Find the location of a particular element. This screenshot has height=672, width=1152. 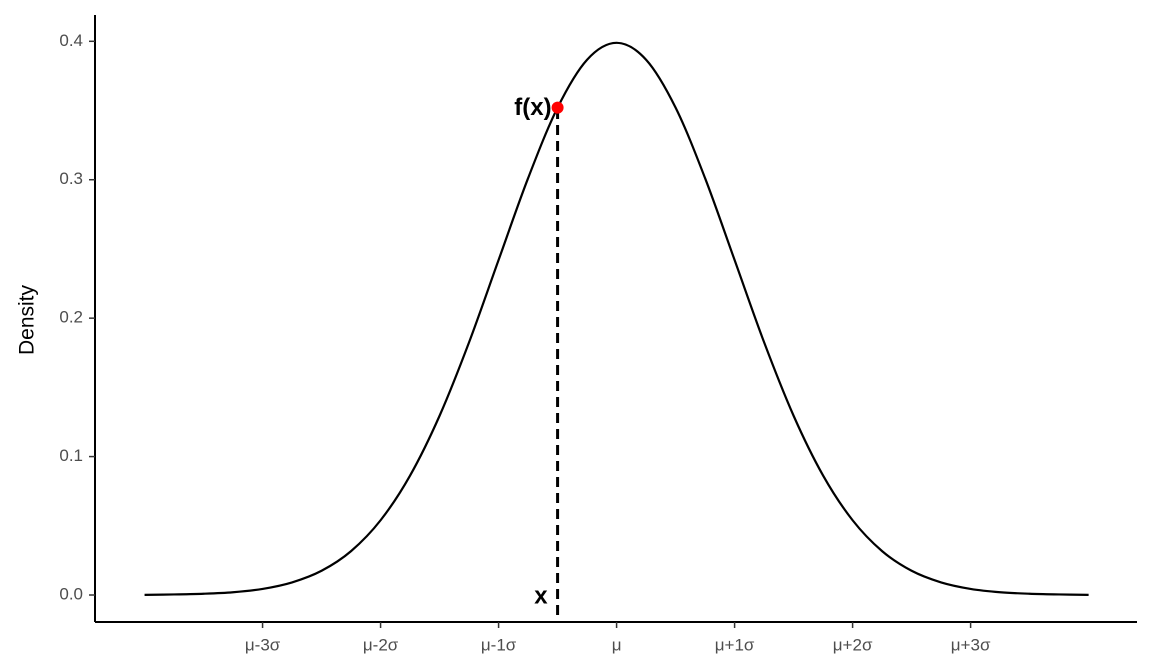

y-tick-label: 0.4 is located at coordinates (71, 40).